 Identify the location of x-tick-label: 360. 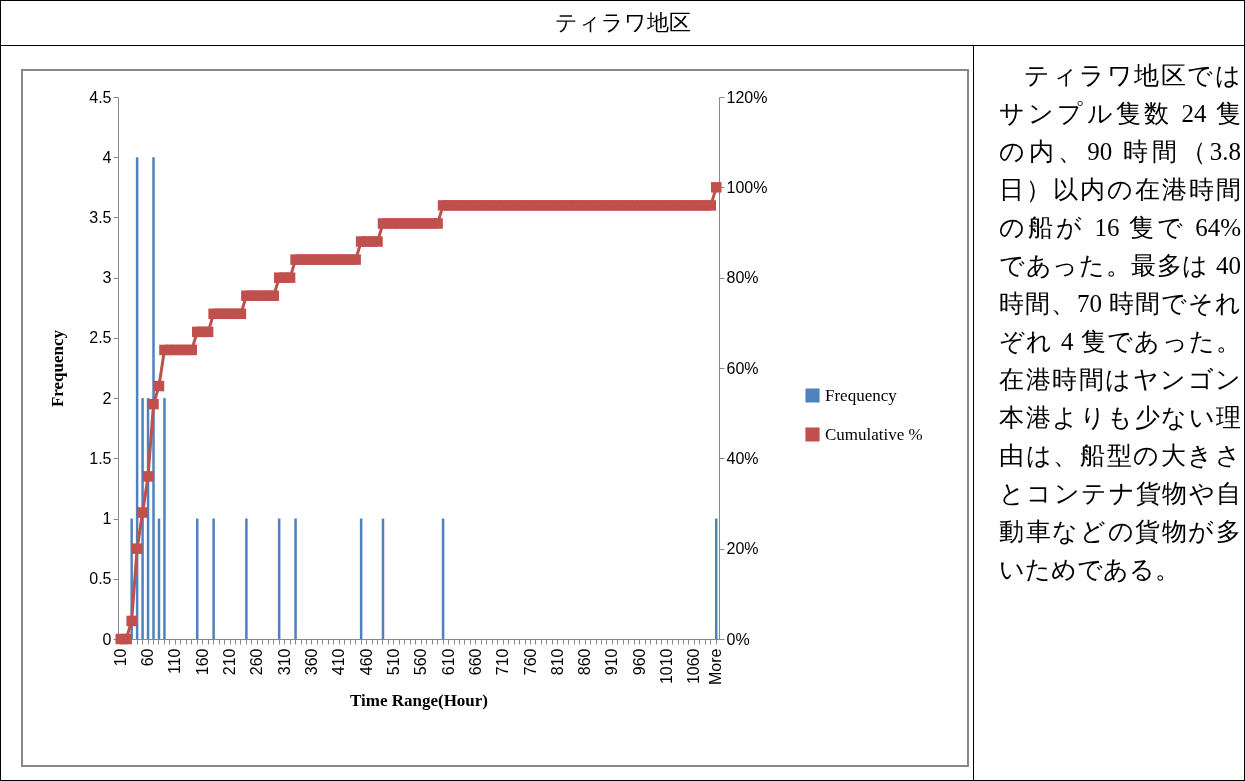
(311, 662).